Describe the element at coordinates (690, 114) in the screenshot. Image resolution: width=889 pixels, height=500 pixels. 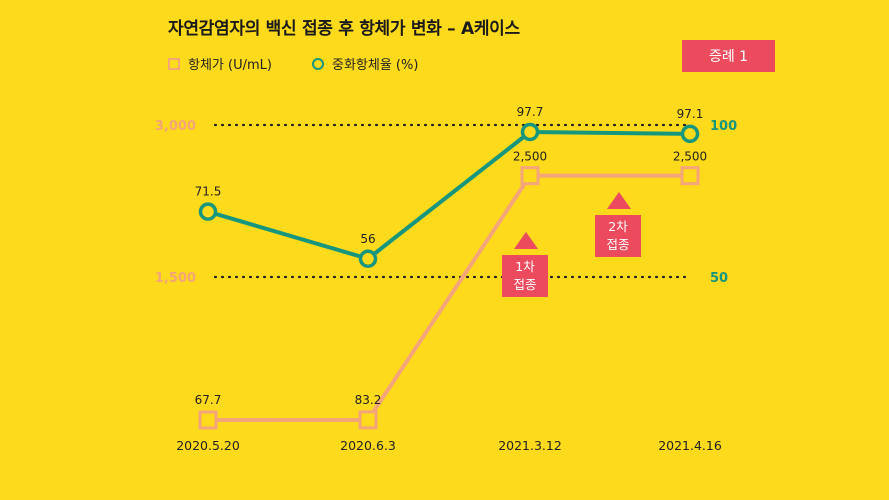
I see `neutralizing-data-label: 97.1` at that location.